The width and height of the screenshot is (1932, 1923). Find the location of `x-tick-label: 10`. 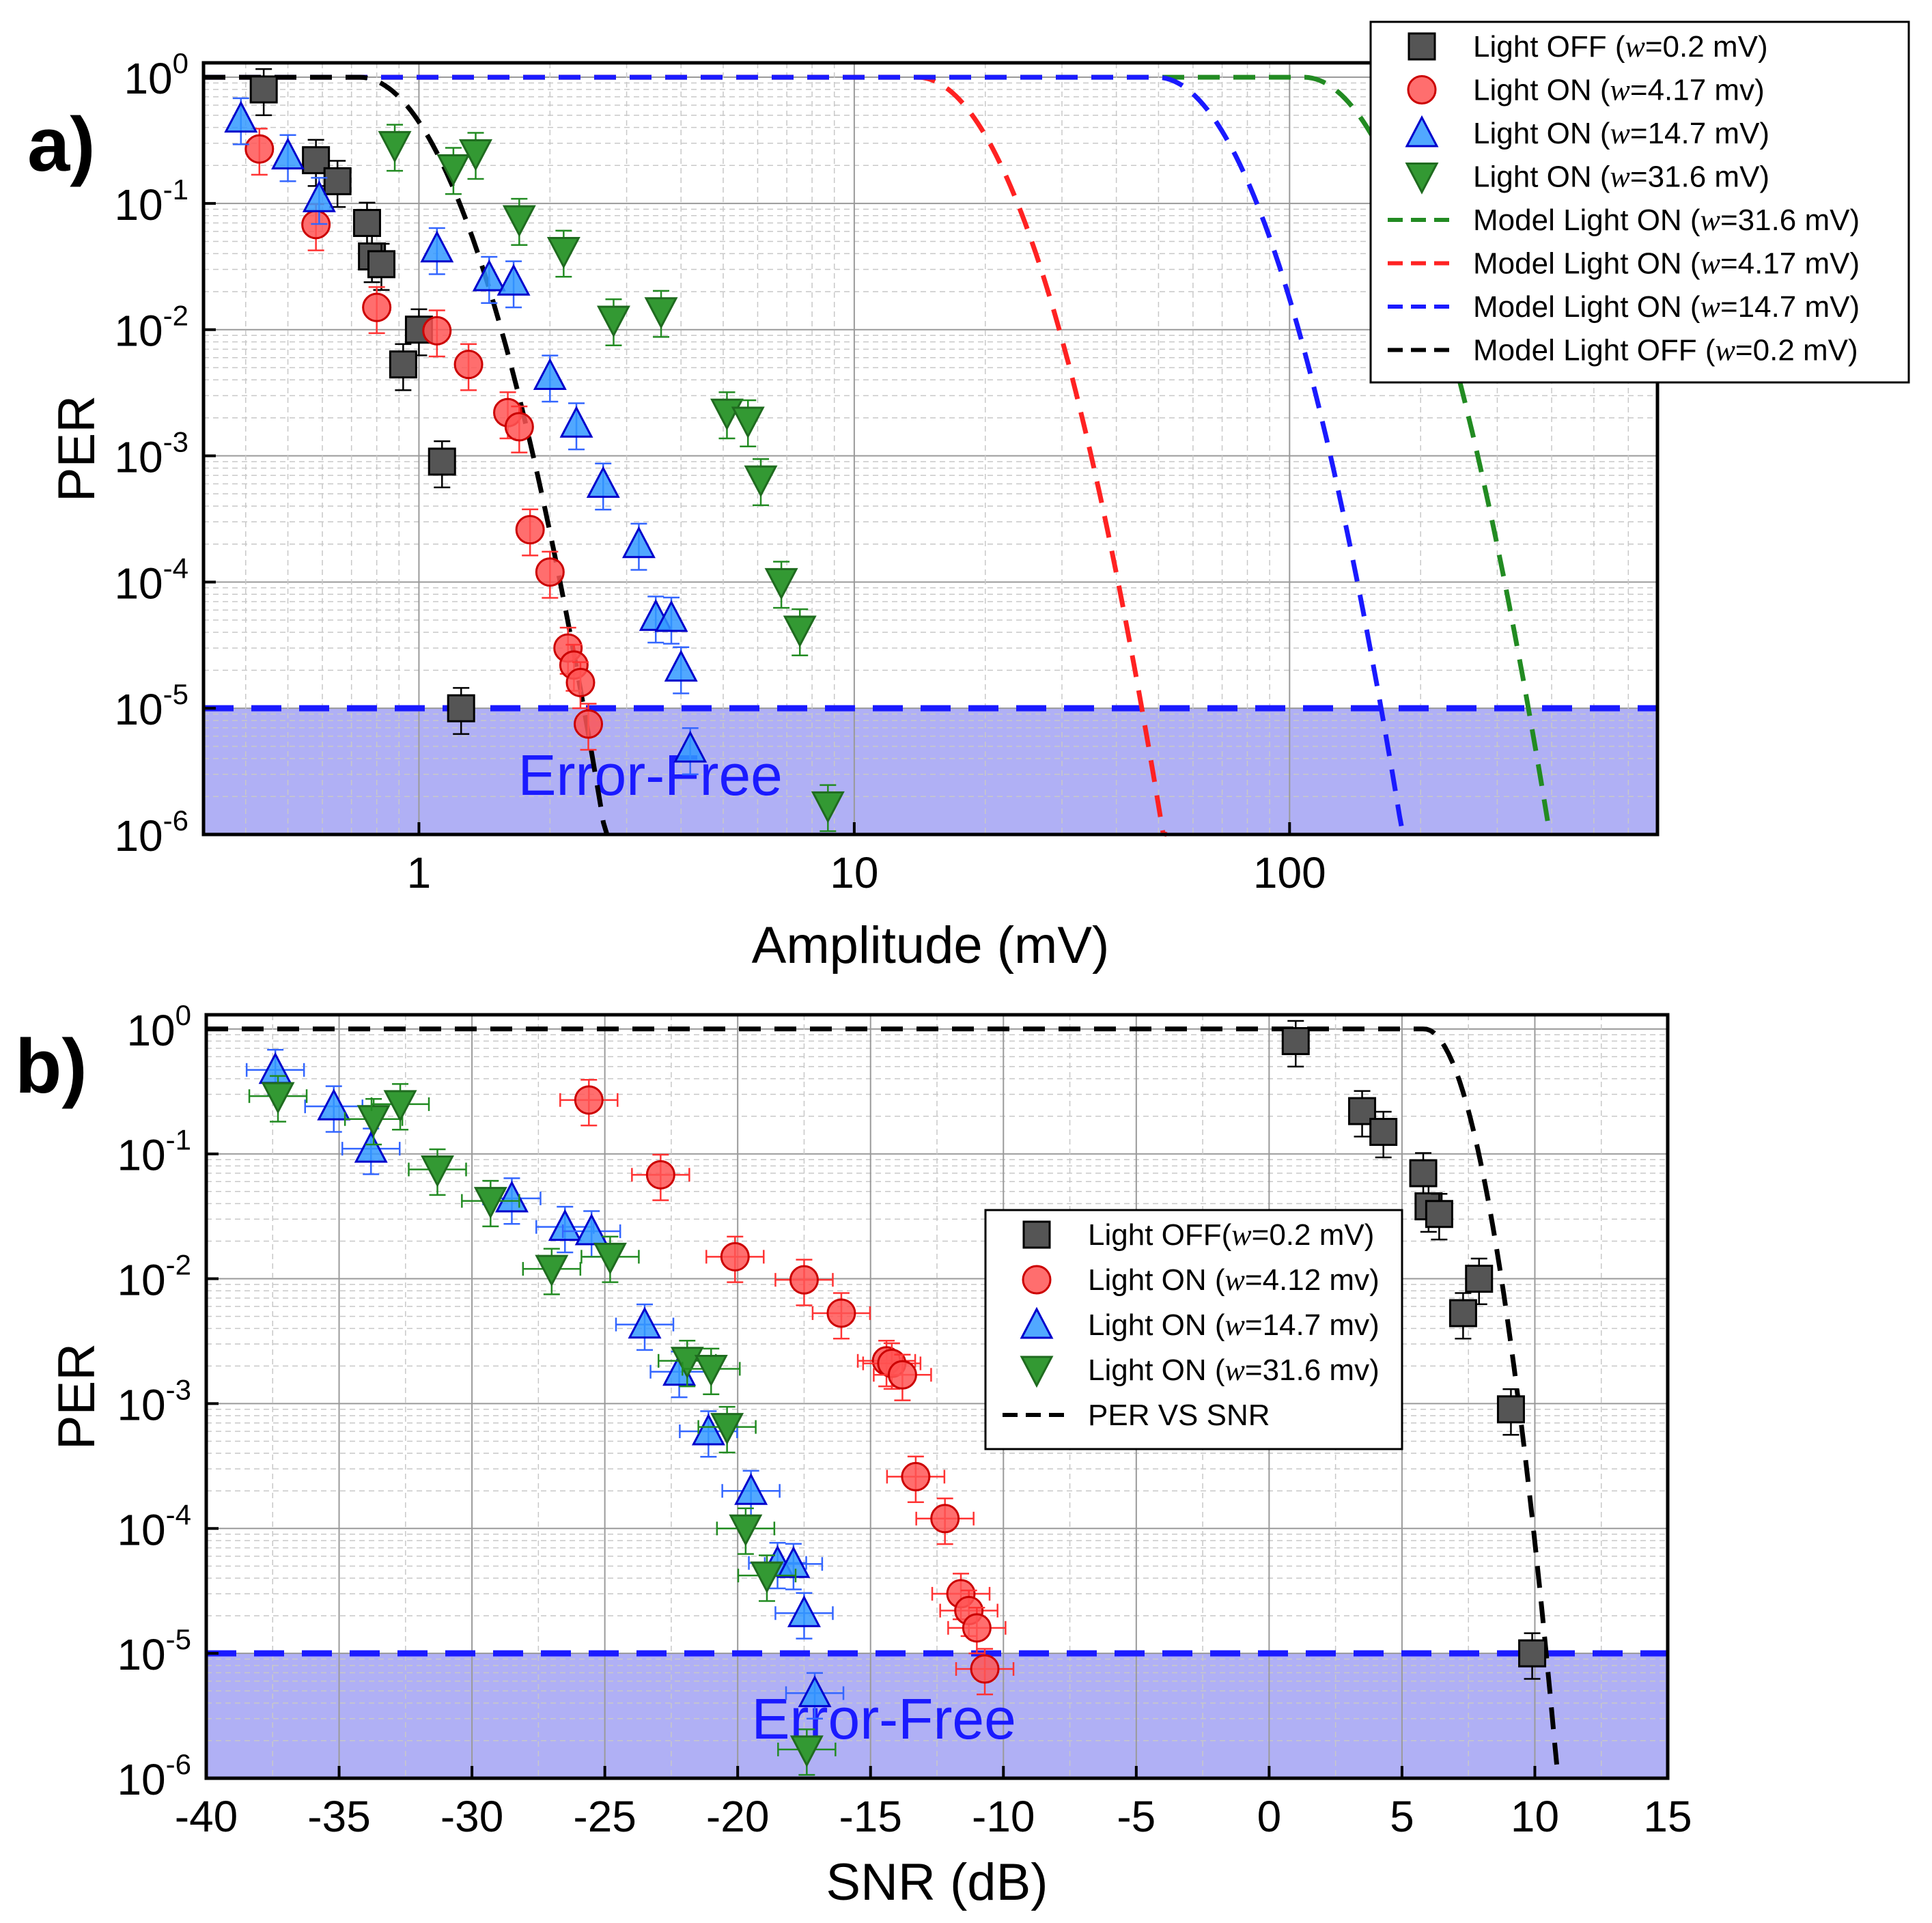

x-tick-label: 10 is located at coordinates (1535, 1816).